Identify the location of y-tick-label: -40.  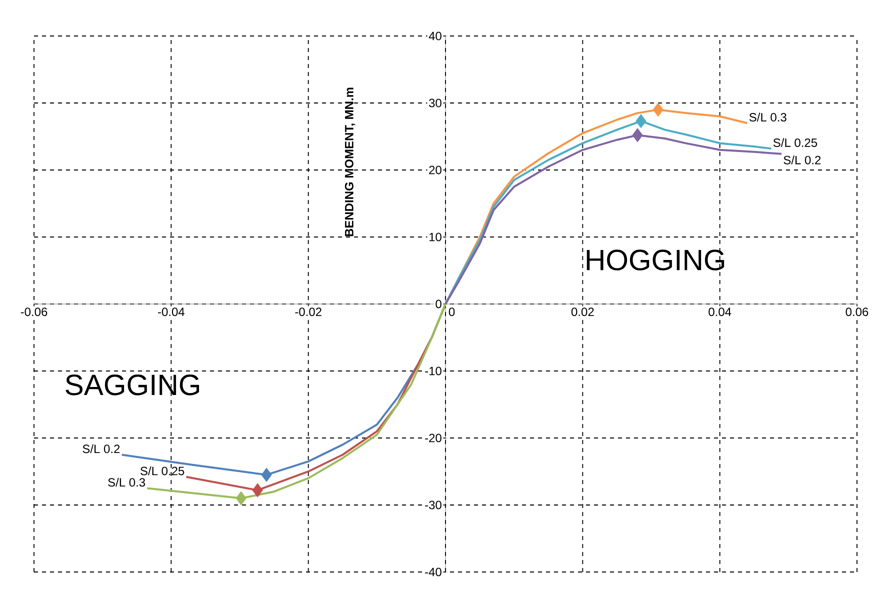
(433, 572).